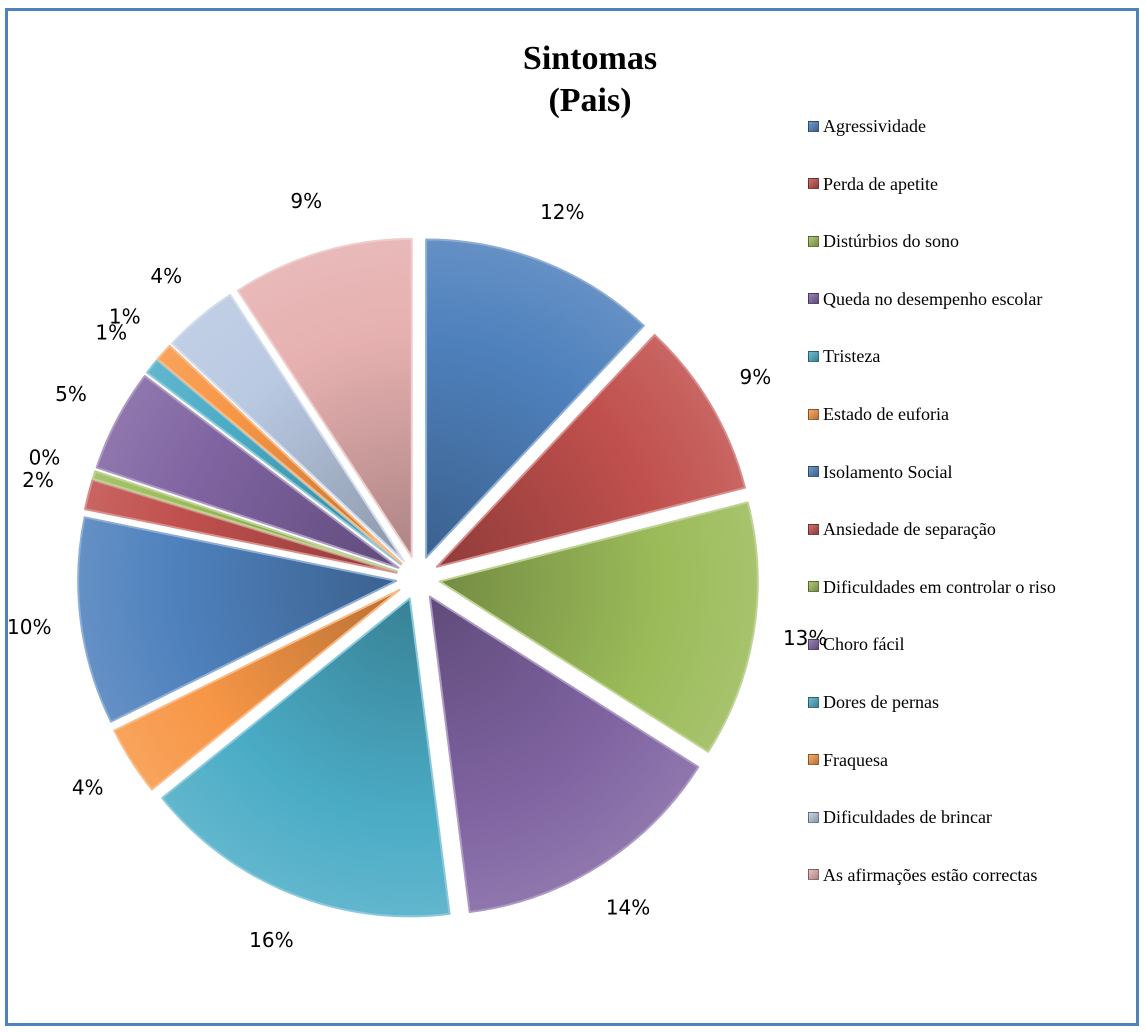  I want to click on data-label: 0%, so click(45, 458).